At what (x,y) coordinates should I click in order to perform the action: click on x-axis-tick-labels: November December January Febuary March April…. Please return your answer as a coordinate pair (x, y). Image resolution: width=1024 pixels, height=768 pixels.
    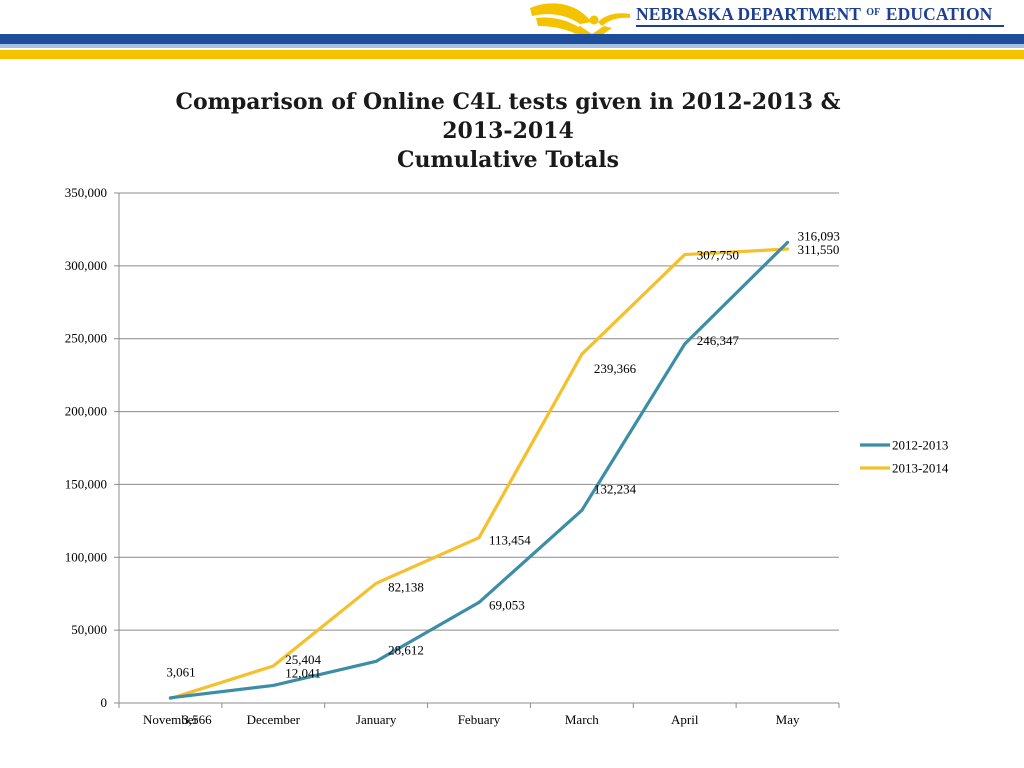
    Looking at the image, I should click on (471, 719).